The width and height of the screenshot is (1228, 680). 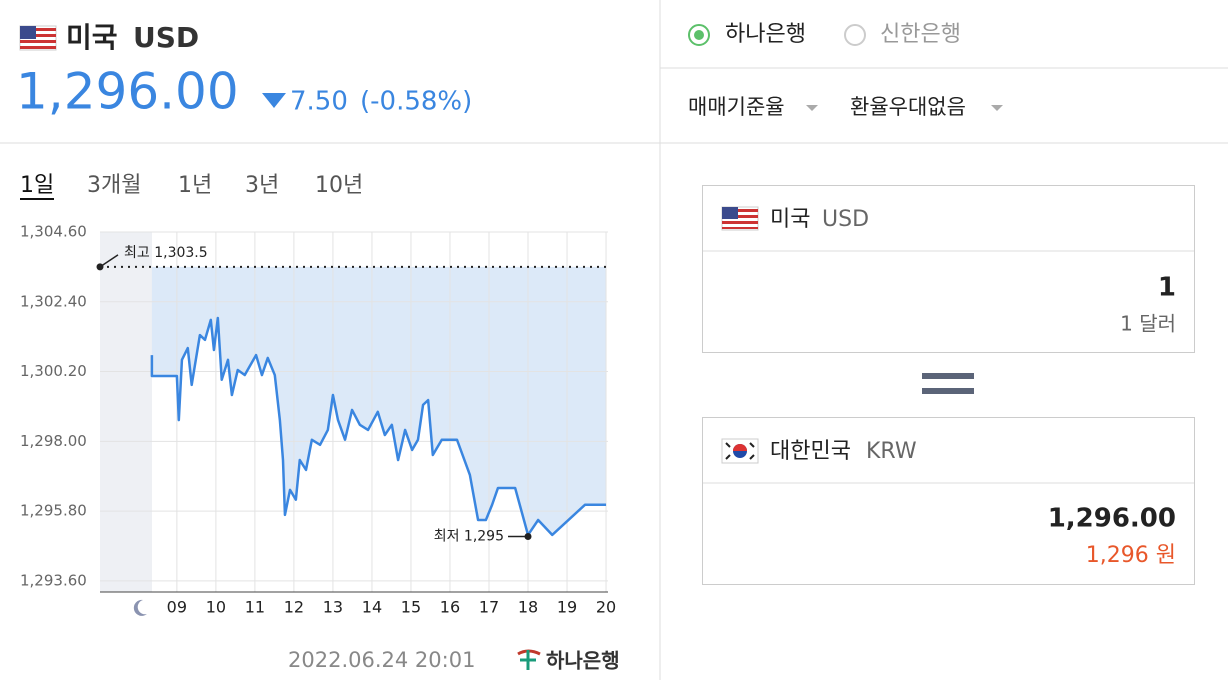 I want to click on tab: 3개월, so click(x=114, y=185).